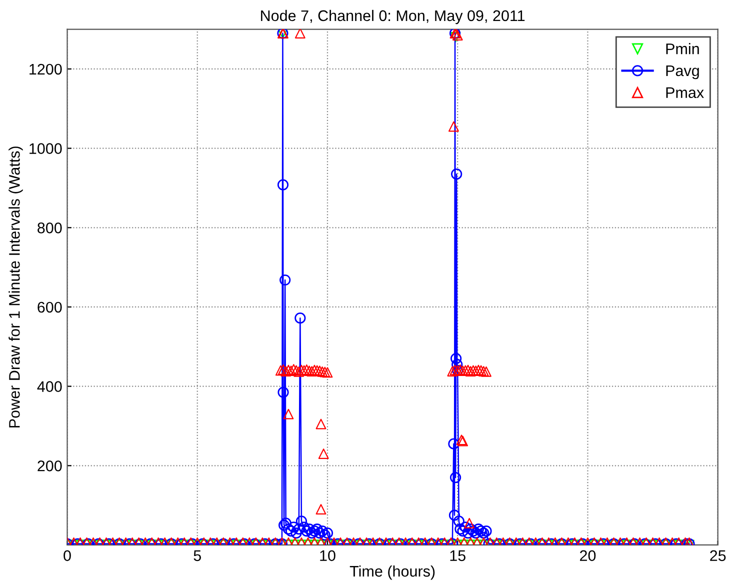  Describe the element at coordinates (588, 556) in the screenshot. I see `x-tick-label: 20` at that location.